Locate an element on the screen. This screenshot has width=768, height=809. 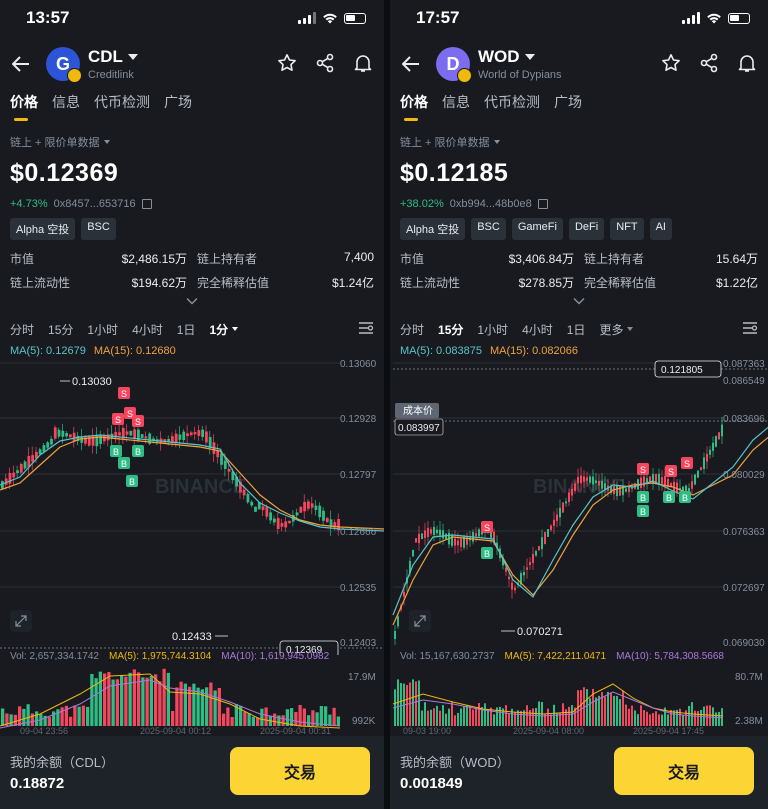
tag: NFT is located at coordinates (627, 229).